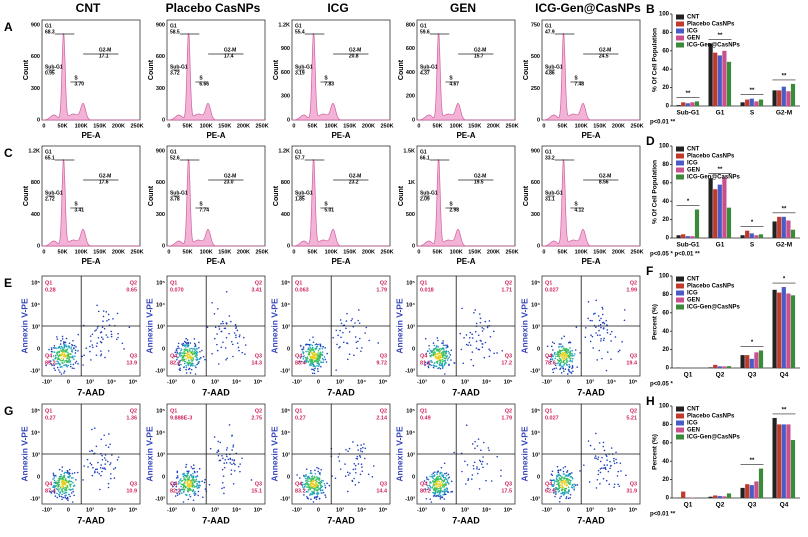 The width and height of the screenshot is (808, 537). Describe the element at coordinates (693, 301) in the screenshot. I see `legend-label: GEN` at that location.